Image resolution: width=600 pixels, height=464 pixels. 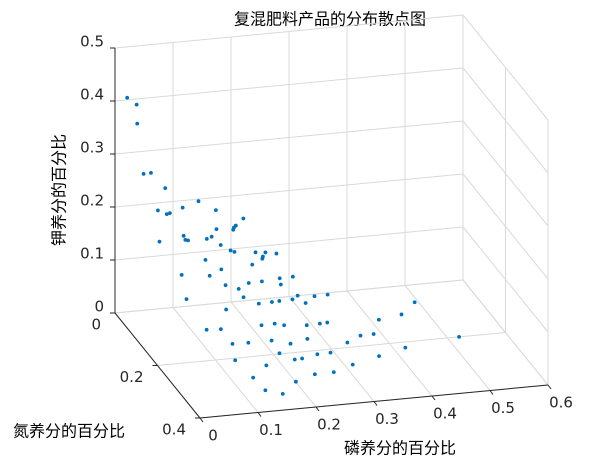 What do you see at coordinates (503, 408) in the screenshot?
I see `x-tick-label: 0.5` at bounding box center [503, 408].